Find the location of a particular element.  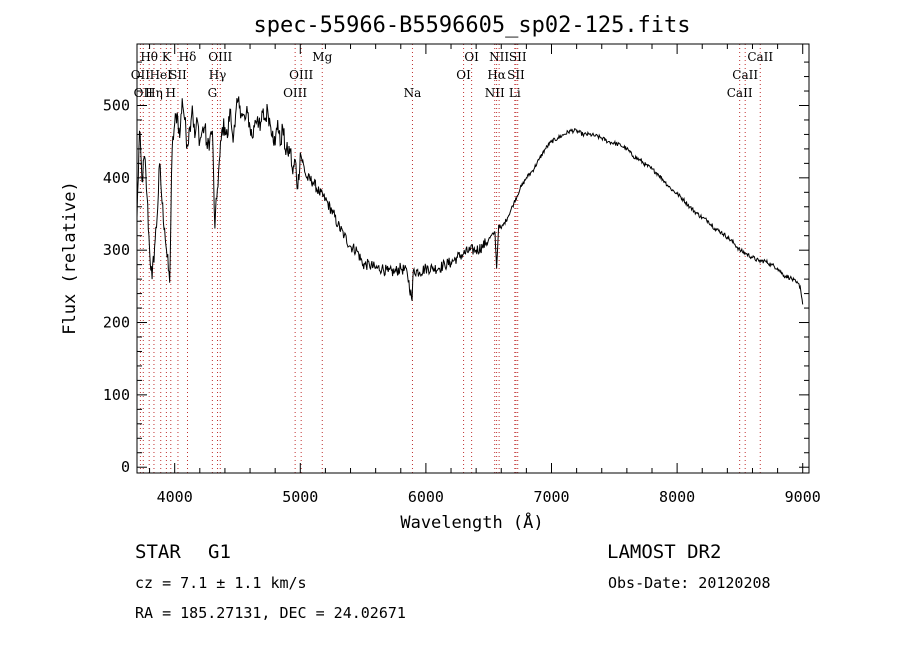

x-axis-label: Wavelength (Å) is located at coordinates (471, 522).